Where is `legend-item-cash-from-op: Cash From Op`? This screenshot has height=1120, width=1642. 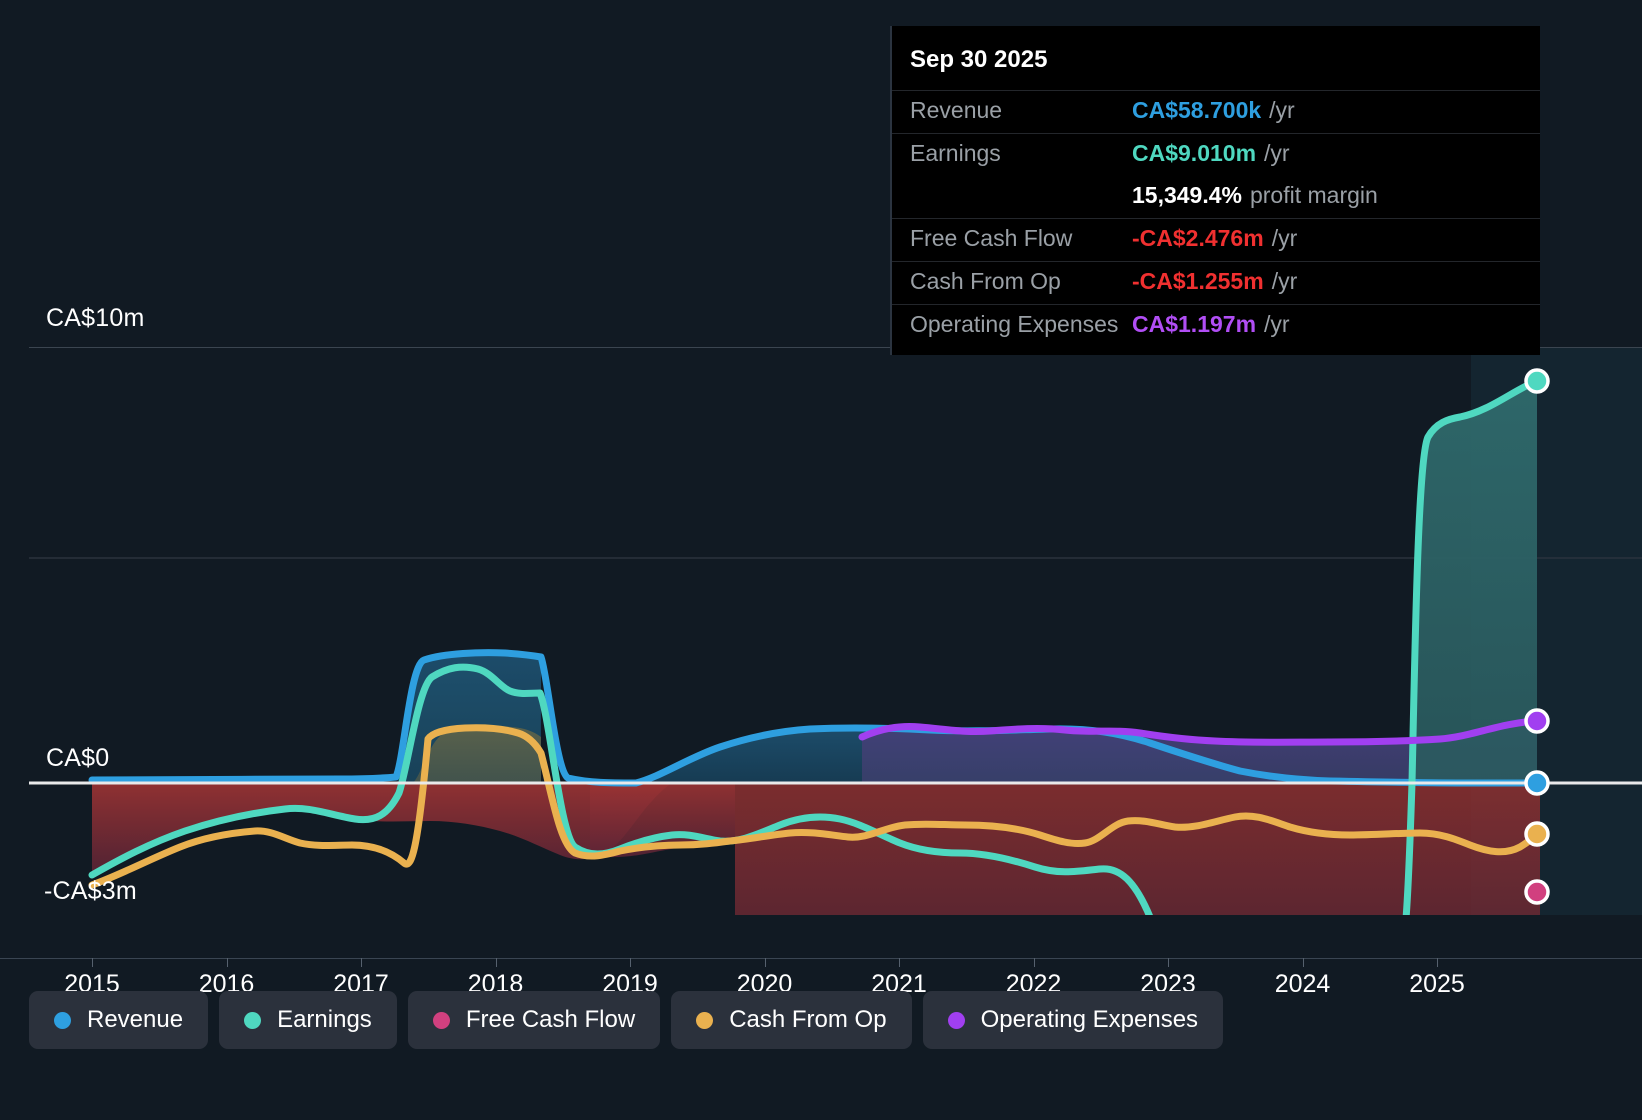
legend-item-cash-from-op: Cash From Op is located at coordinates (791, 1020).